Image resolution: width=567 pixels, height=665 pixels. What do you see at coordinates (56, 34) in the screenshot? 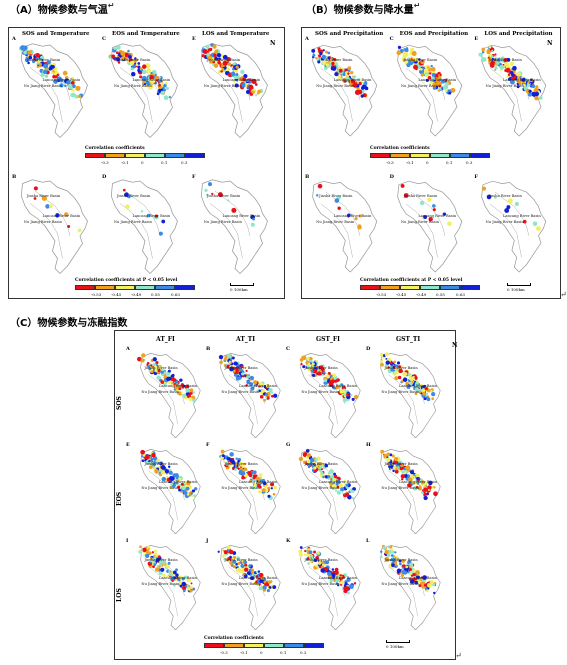
I see `panel-a-title-A: SOS and Temperature` at bounding box center [56, 34].